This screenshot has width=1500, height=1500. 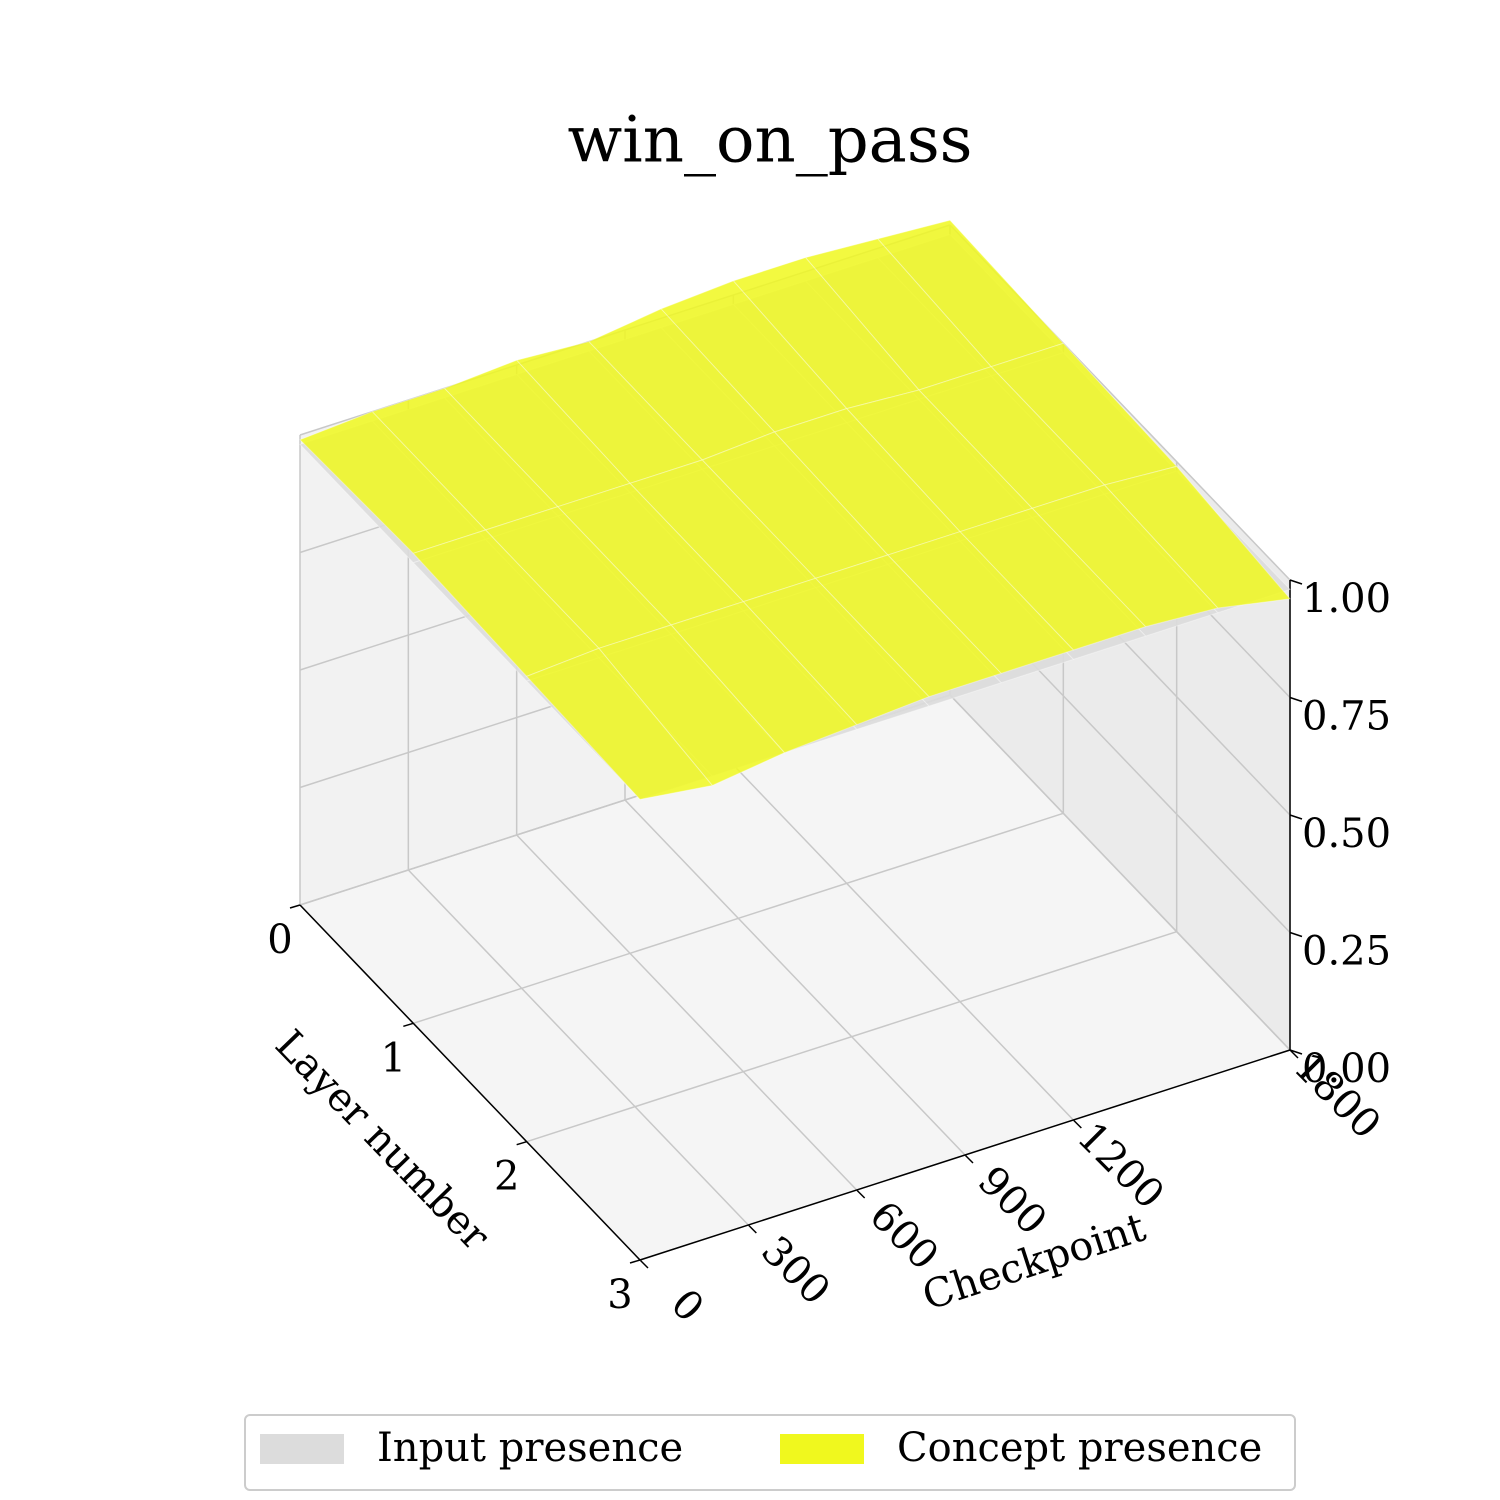 What do you see at coordinates (279, 940) in the screenshot?
I see `y-tick-label: 0` at bounding box center [279, 940].